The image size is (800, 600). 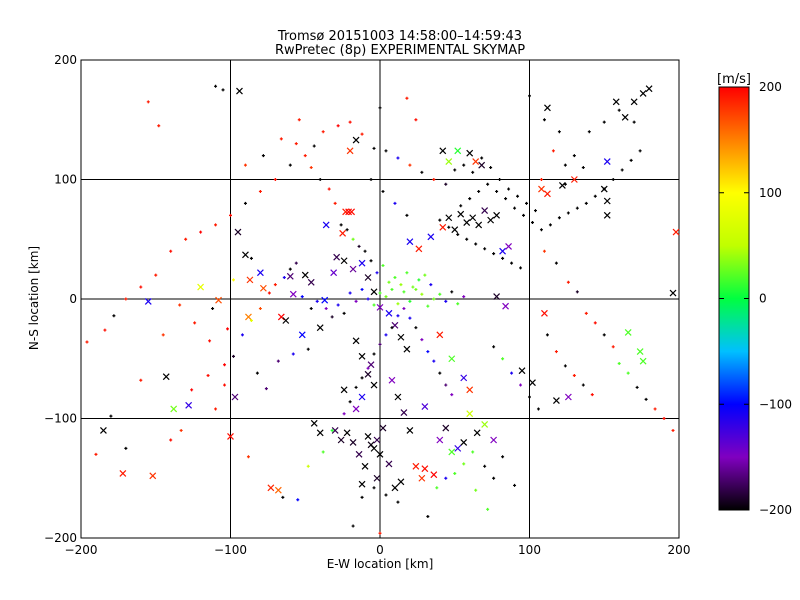 I want to click on colorbar-label: [m/s], so click(x=734, y=79).